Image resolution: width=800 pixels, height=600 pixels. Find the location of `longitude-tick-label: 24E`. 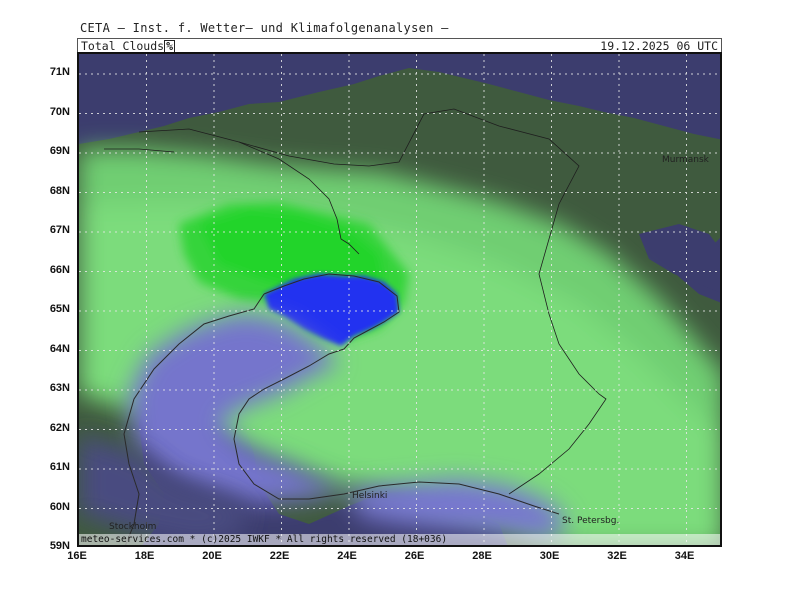

longitude-tick-label: 24E is located at coordinates (347, 556).